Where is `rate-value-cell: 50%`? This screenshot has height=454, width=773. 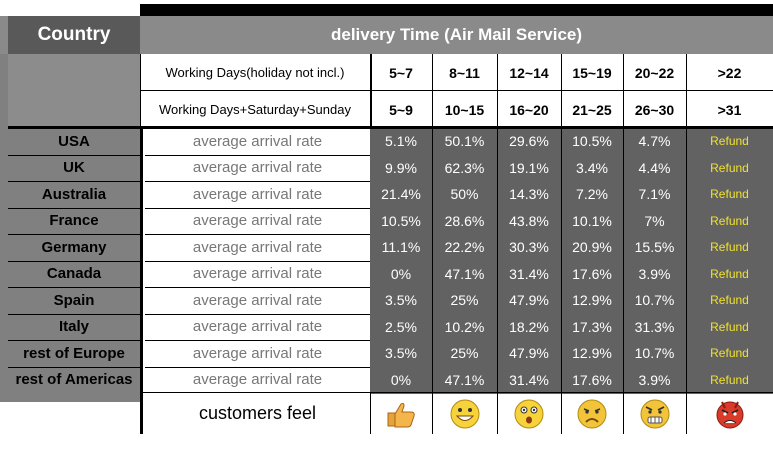 rate-value-cell: 50% is located at coordinates (464, 194).